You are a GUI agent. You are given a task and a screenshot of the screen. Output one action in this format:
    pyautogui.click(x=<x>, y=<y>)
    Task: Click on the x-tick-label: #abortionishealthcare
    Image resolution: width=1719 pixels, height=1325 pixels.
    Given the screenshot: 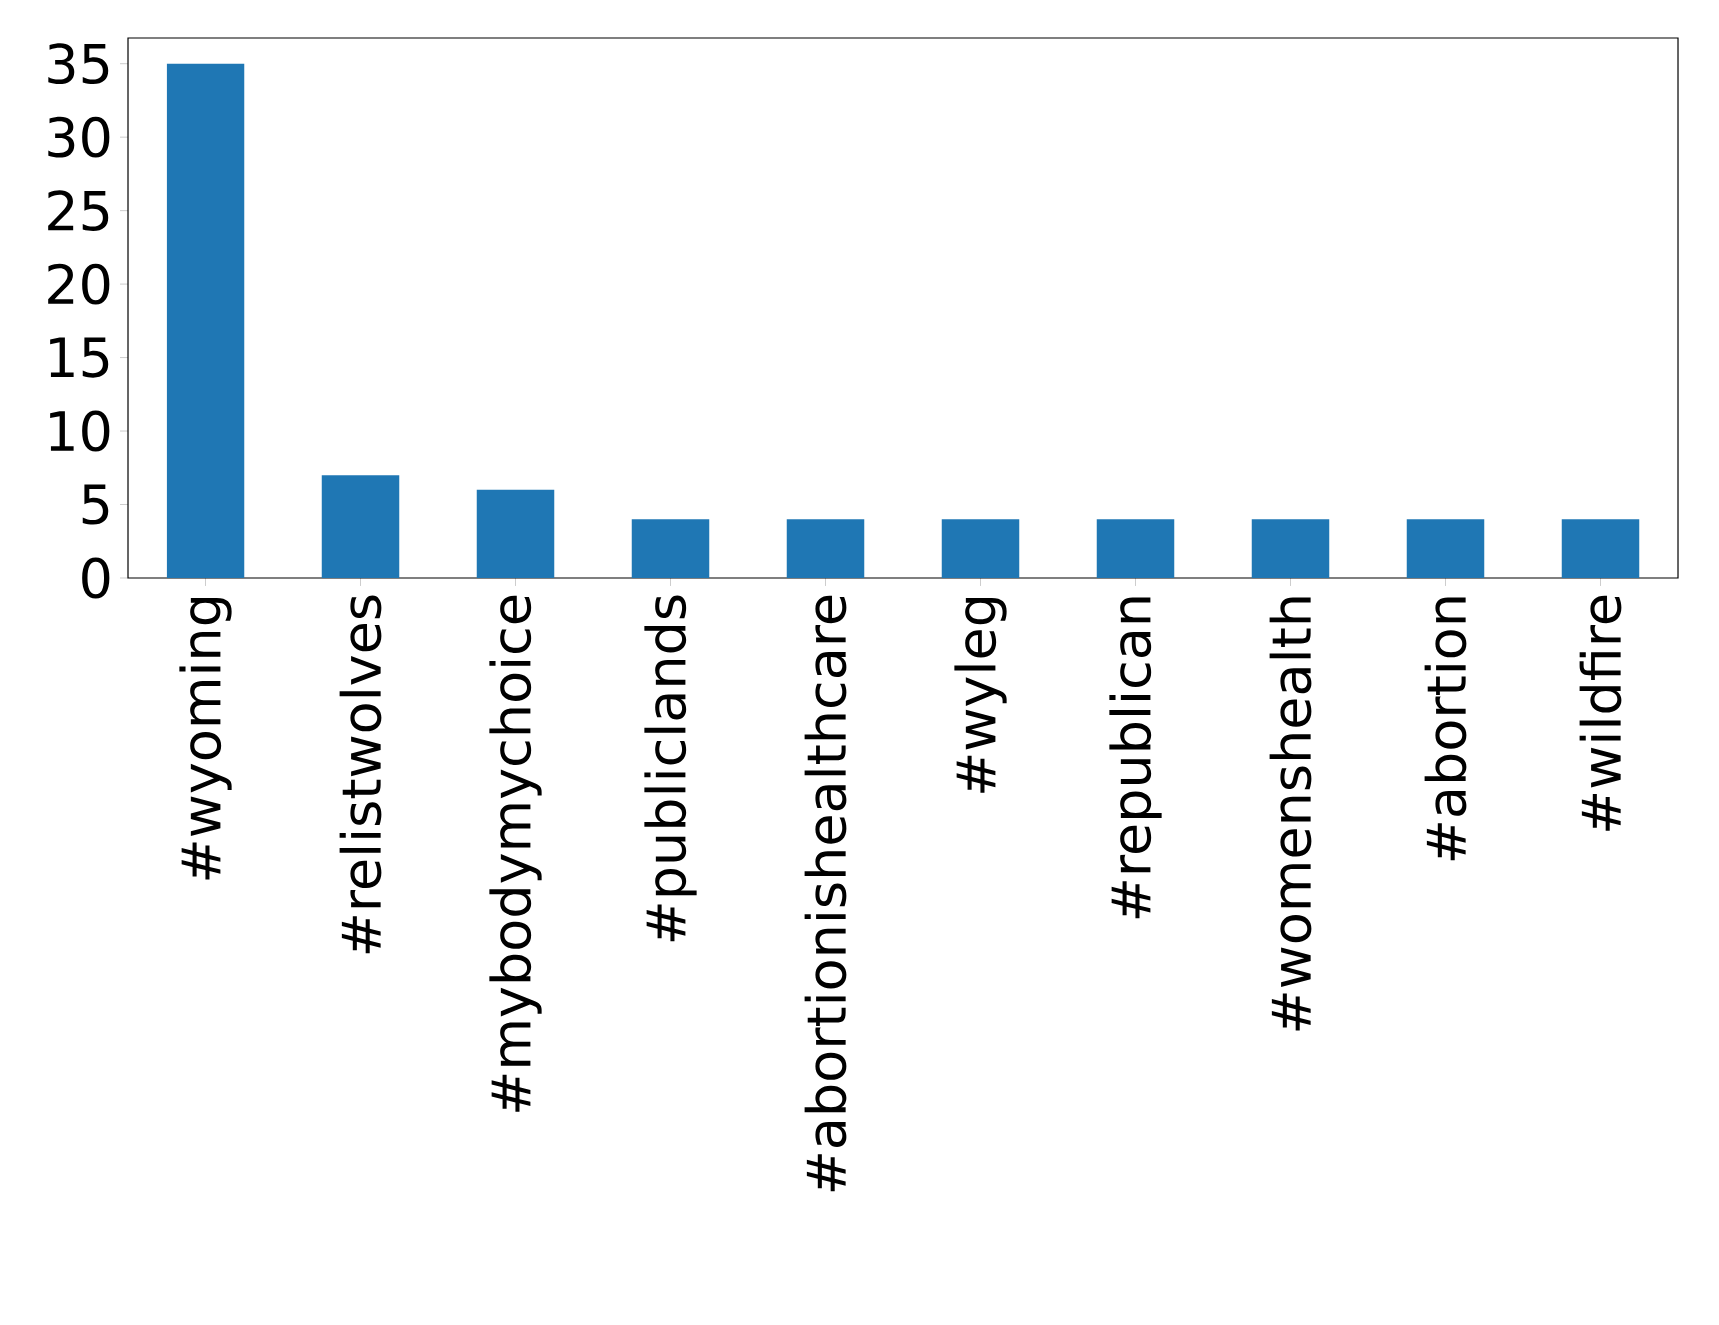 What is the action you would take?
    pyautogui.click(x=825, y=893)
    